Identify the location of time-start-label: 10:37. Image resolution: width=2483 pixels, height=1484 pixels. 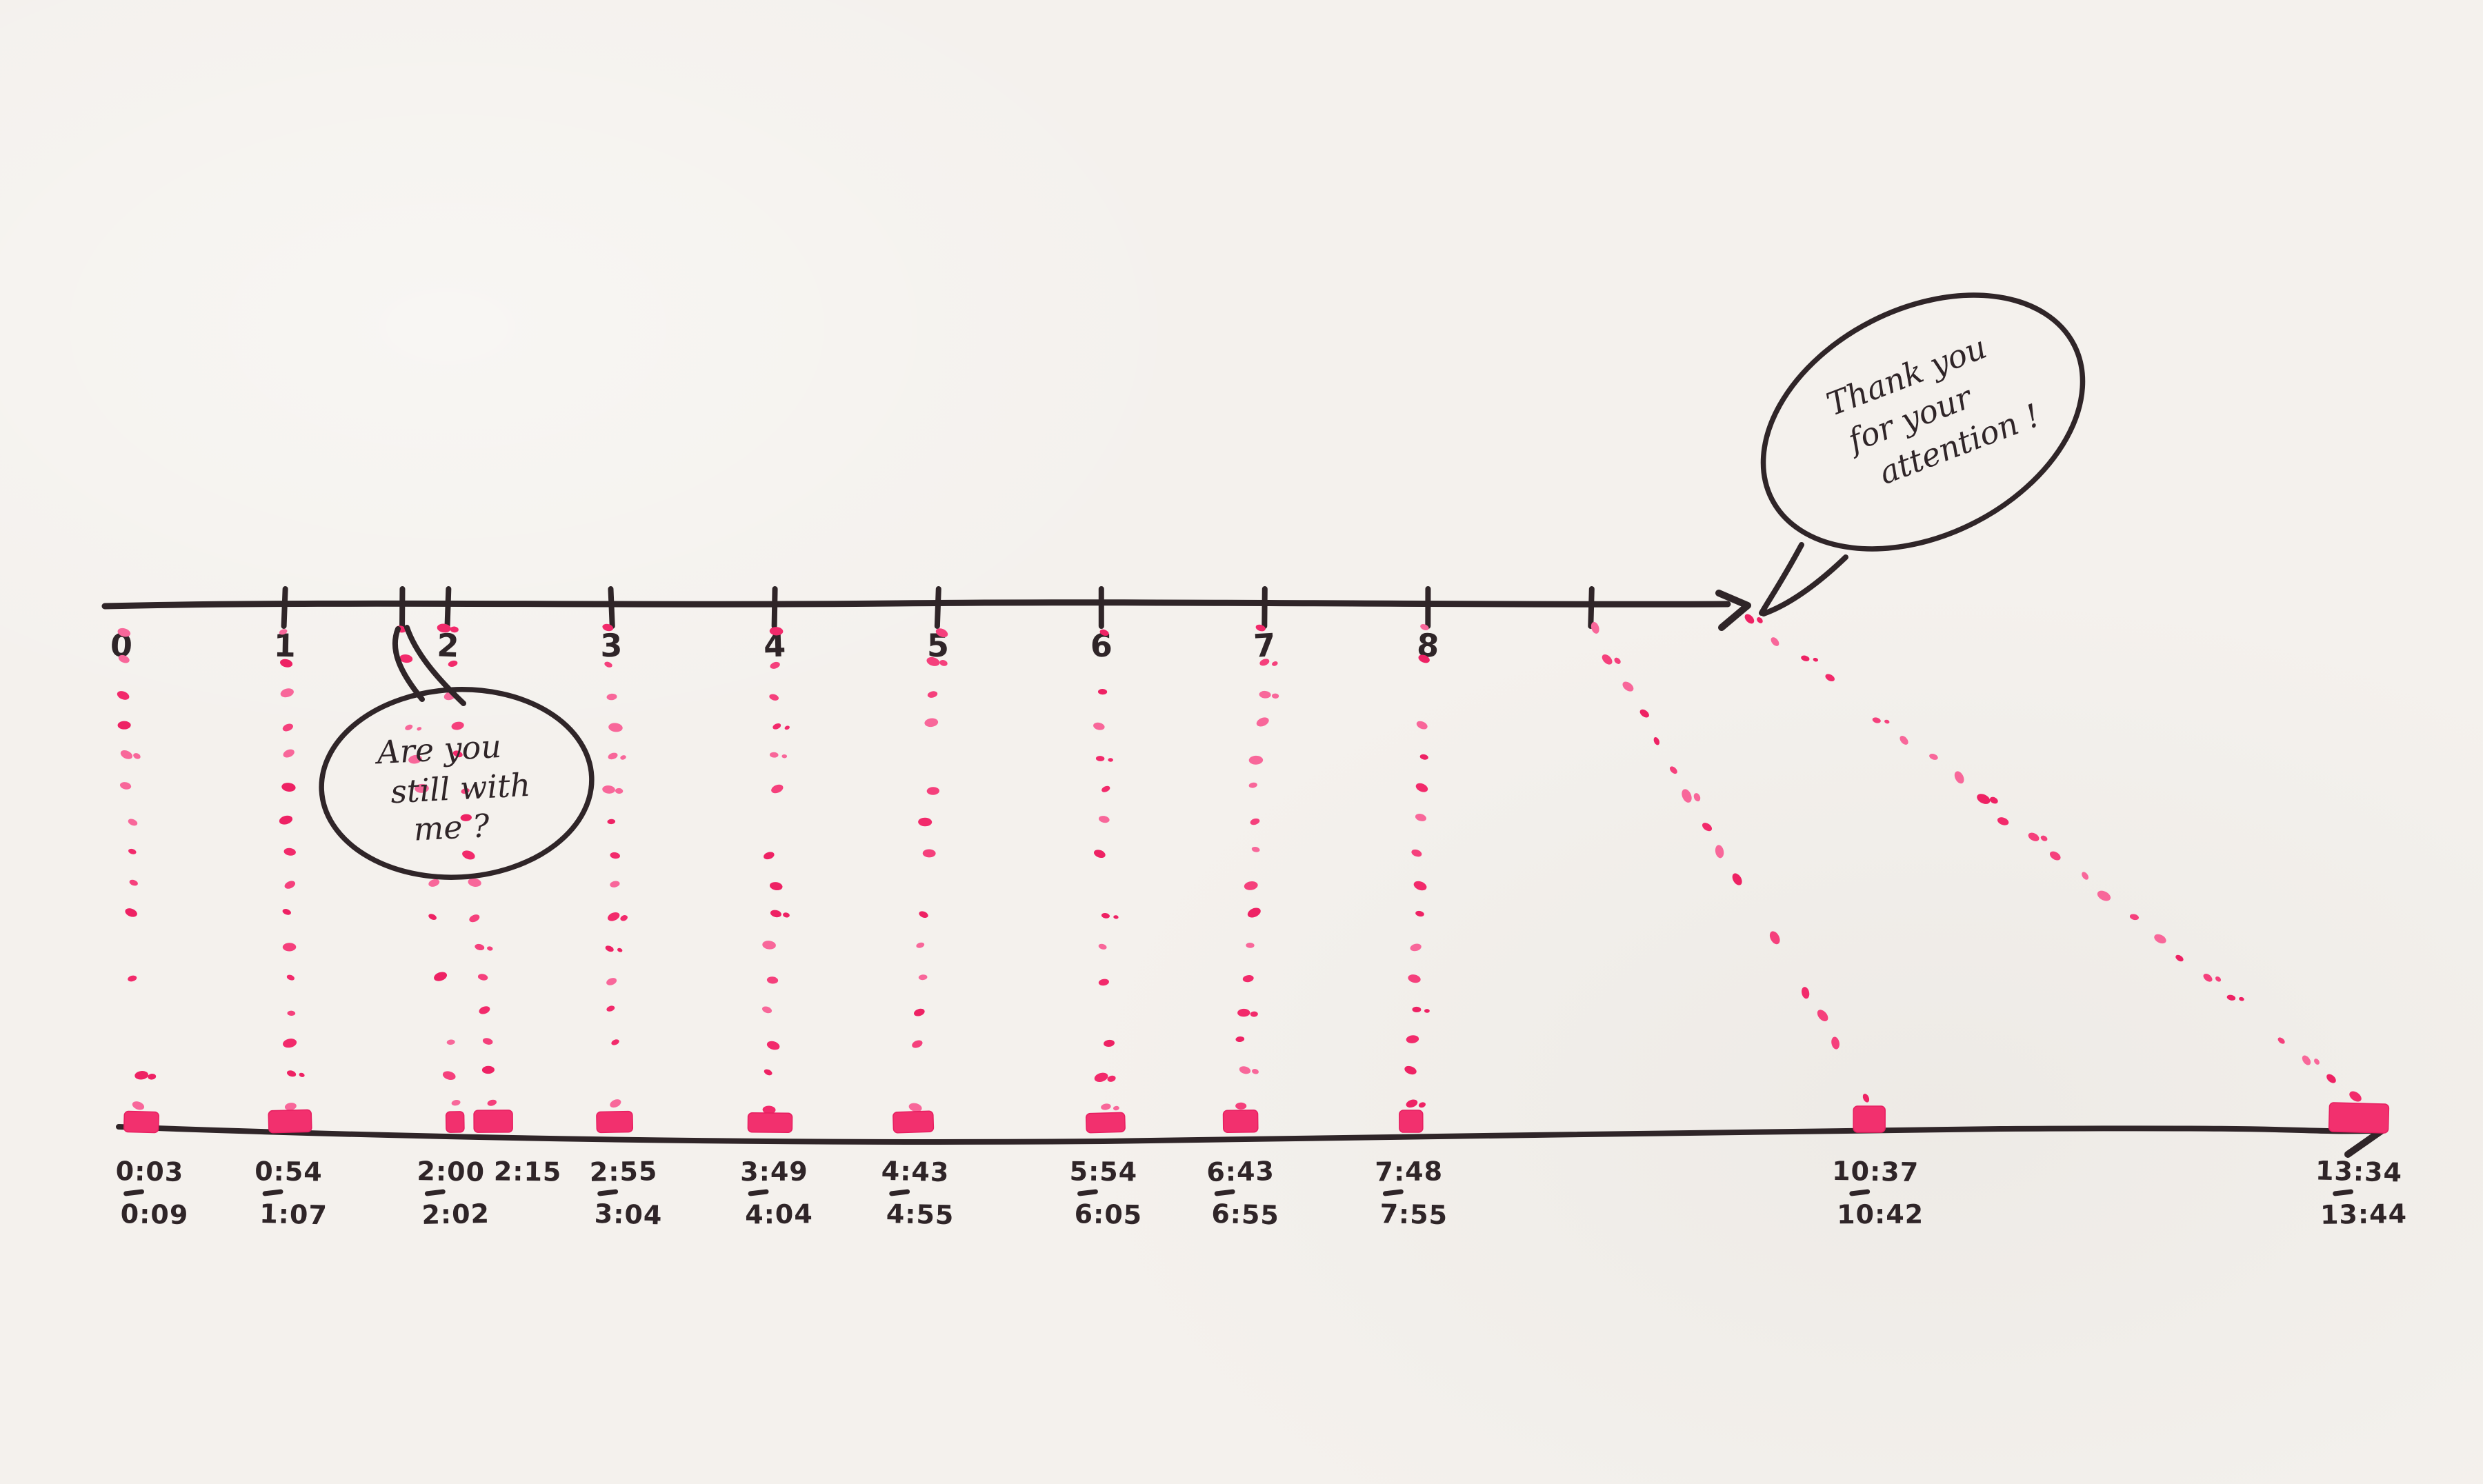
(1876, 1171).